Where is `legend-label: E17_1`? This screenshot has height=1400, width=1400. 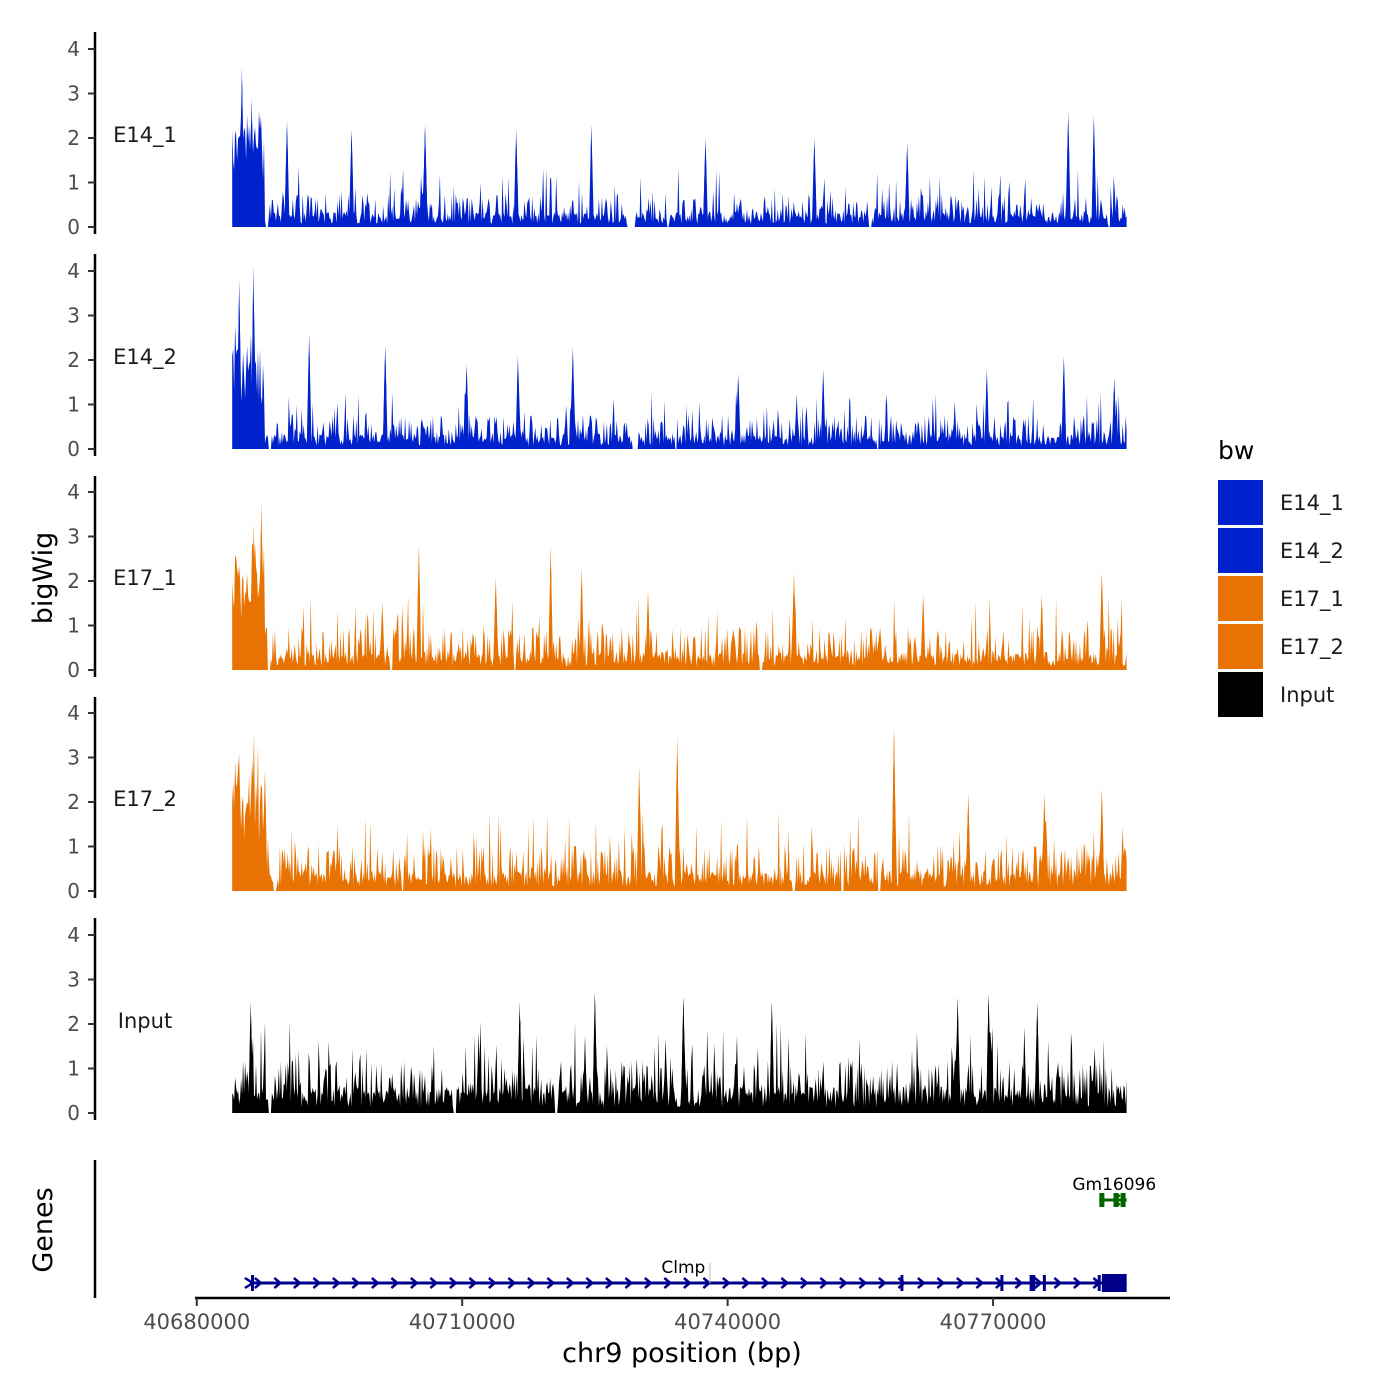
legend-label: E17_1 is located at coordinates (1312, 599).